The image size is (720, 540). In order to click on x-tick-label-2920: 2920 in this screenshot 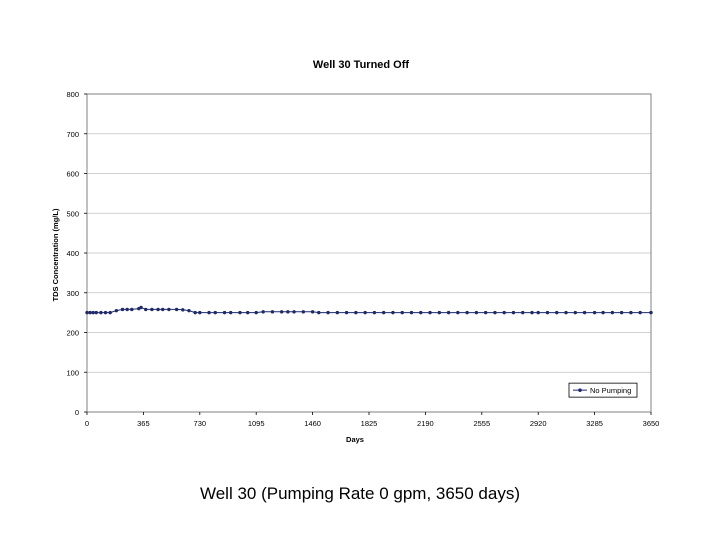, I will do `click(538, 423)`.